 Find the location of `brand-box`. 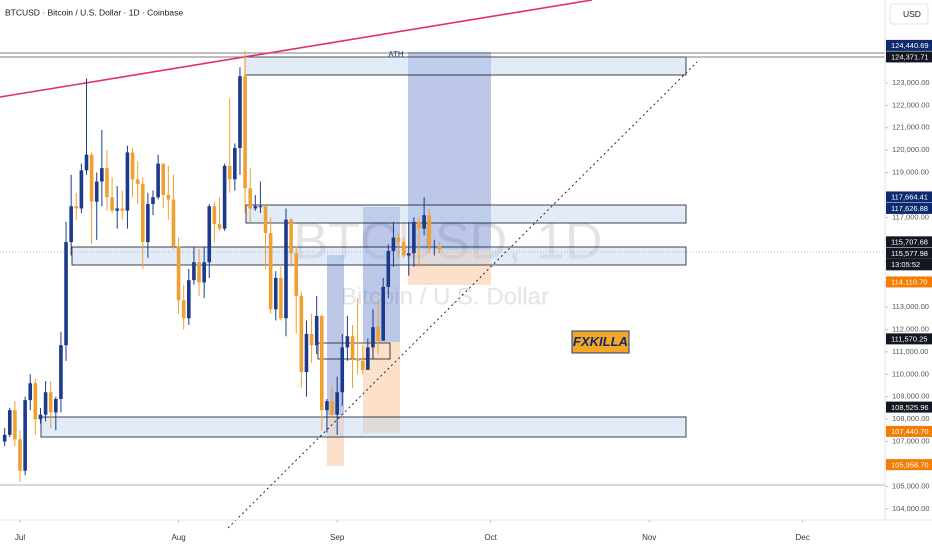

brand-box is located at coordinates (600, 342).